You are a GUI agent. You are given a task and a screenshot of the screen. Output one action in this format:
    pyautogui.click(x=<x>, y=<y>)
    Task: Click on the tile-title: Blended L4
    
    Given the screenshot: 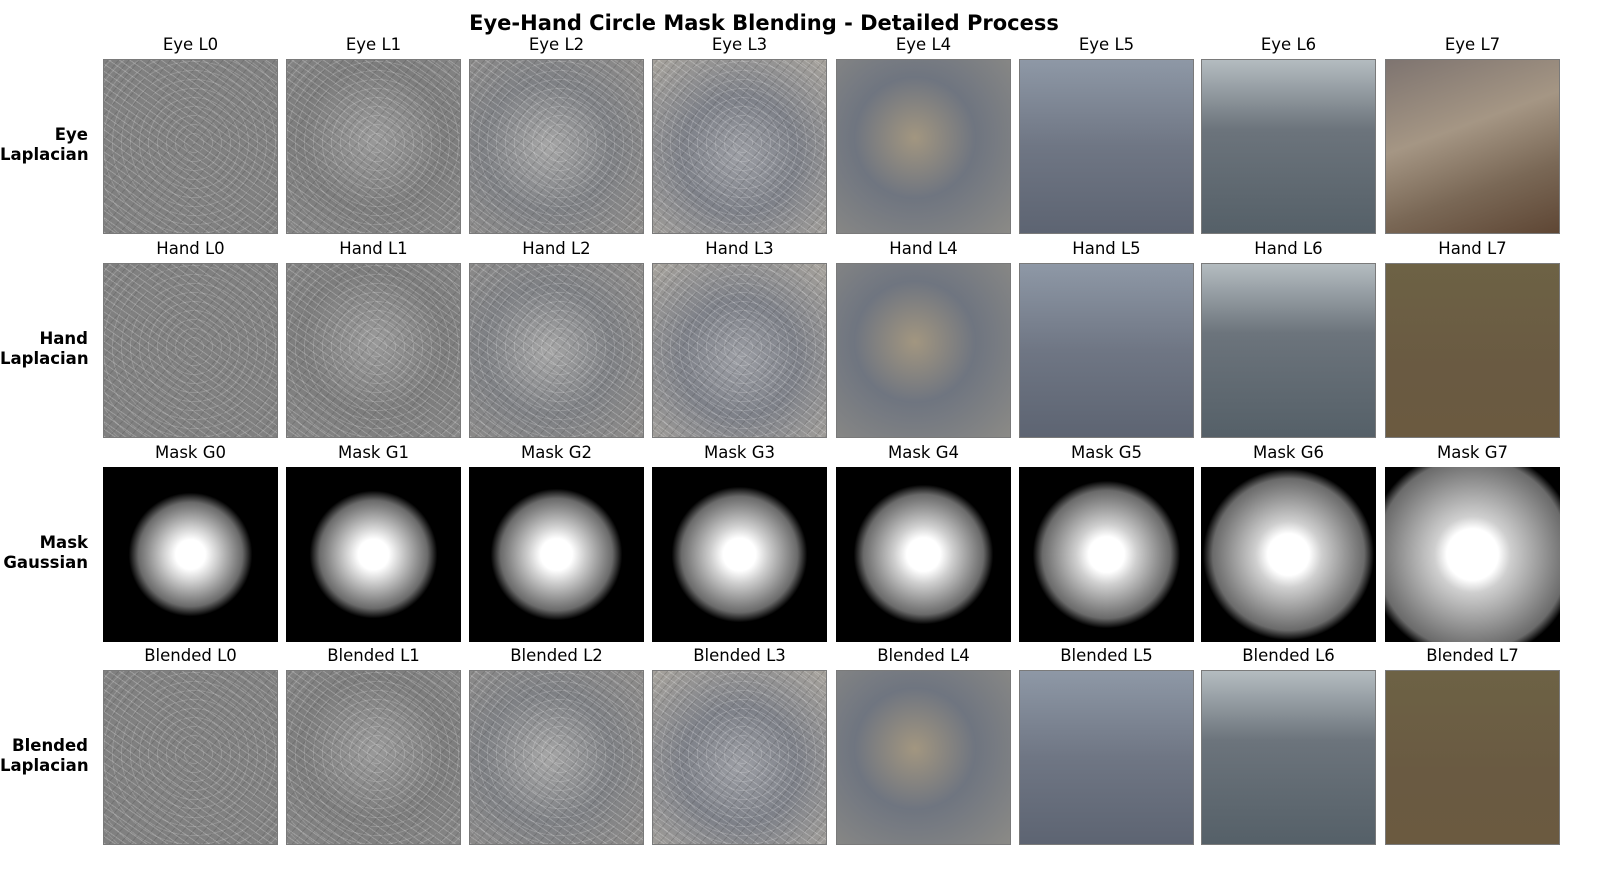 What is the action you would take?
    pyautogui.click(x=923, y=655)
    